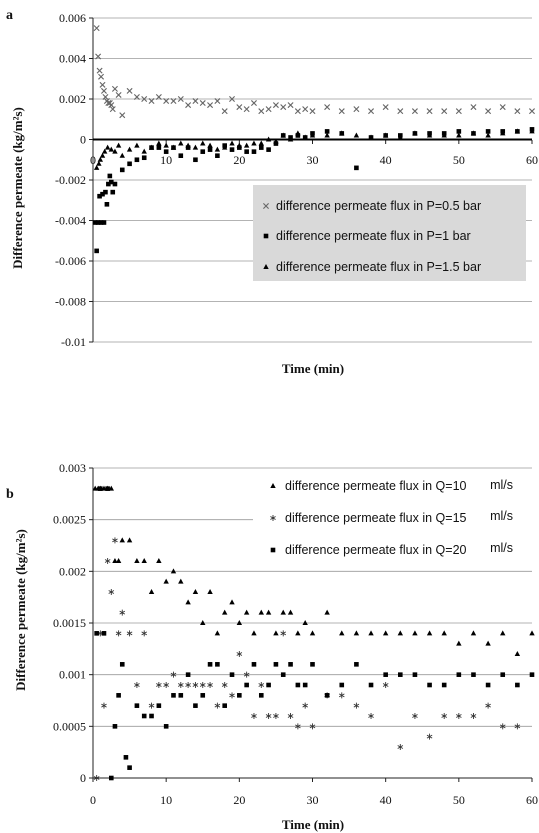 The width and height of the screenshot is (539, 833). What do you see at coordinates (376, 550) in the screenshot?
I see `legend-label-q20: difference permeate flux in Q=20` at bounding box center [376, 550].